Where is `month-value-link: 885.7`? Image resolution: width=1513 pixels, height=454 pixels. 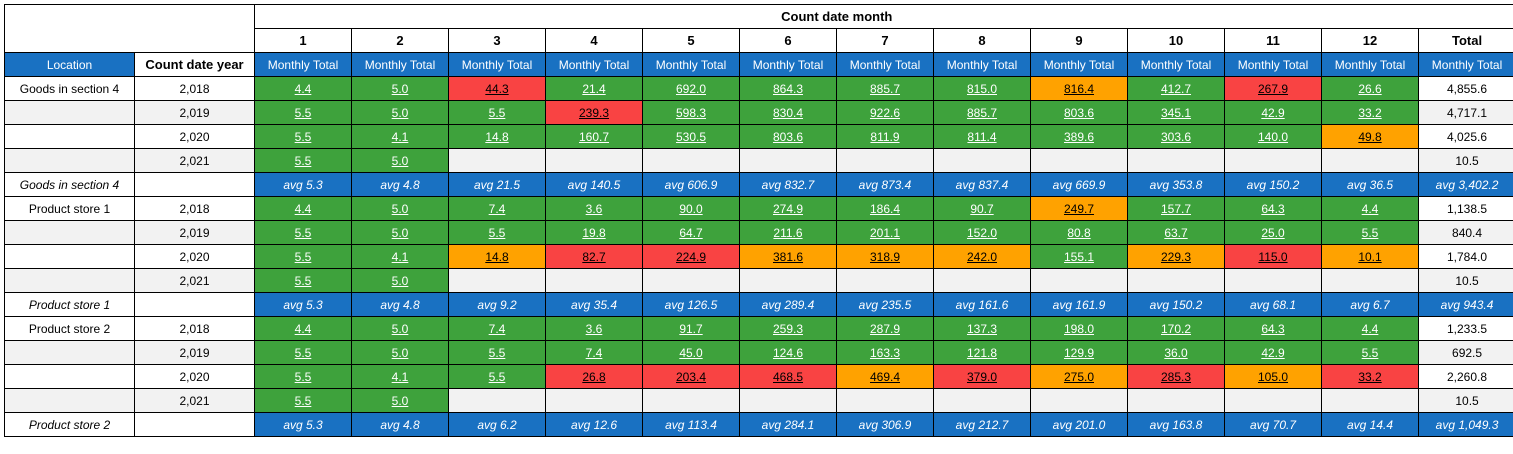 month-value-link: 885.7 is located at coordinates (982, 112).